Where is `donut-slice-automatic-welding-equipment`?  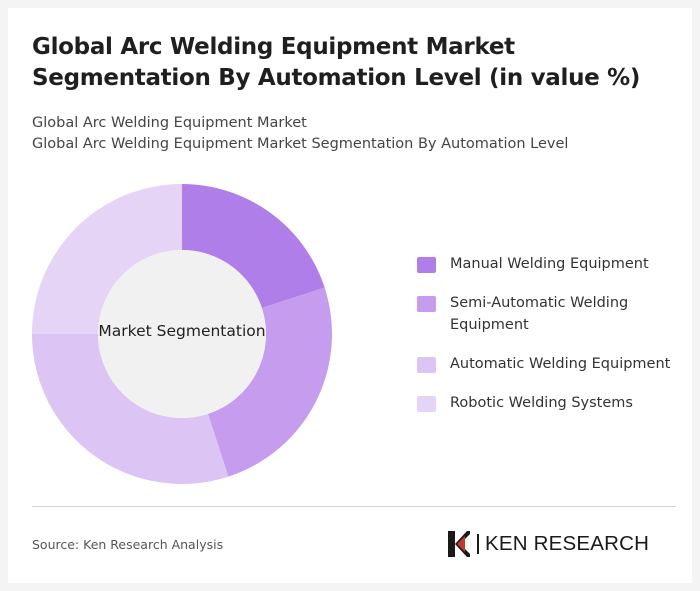 donut-slice-automatic-welding-equipment is located at coordinates (130, 409).